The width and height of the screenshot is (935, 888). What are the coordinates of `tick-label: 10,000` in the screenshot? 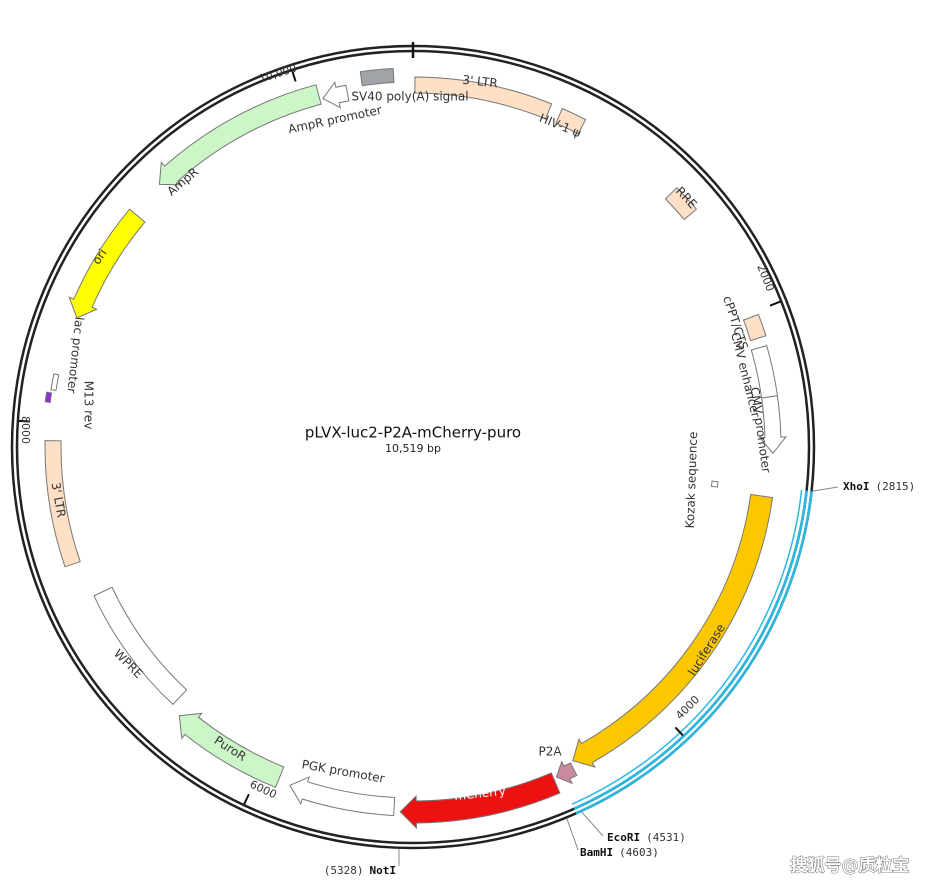 It's located at (278, 74).